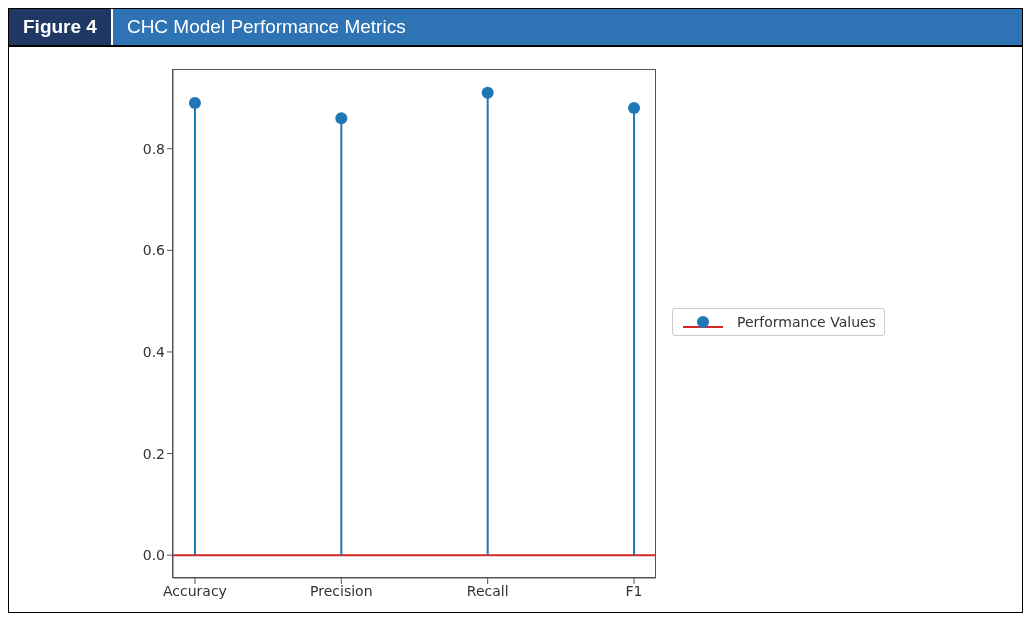 Image resolution: width=1031 pixels, height=619 pixels. I want to click on y-tick-label: 0.2, so click(153, 453).